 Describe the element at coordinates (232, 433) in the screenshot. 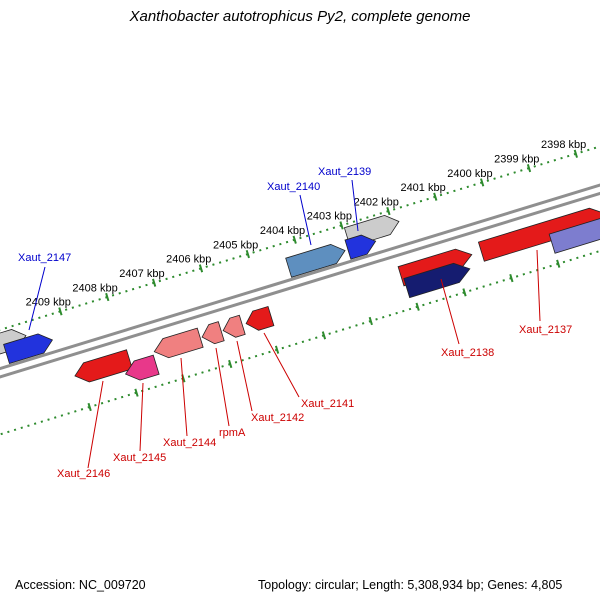

I see `gene-label-rpma: rpmA` at that location.